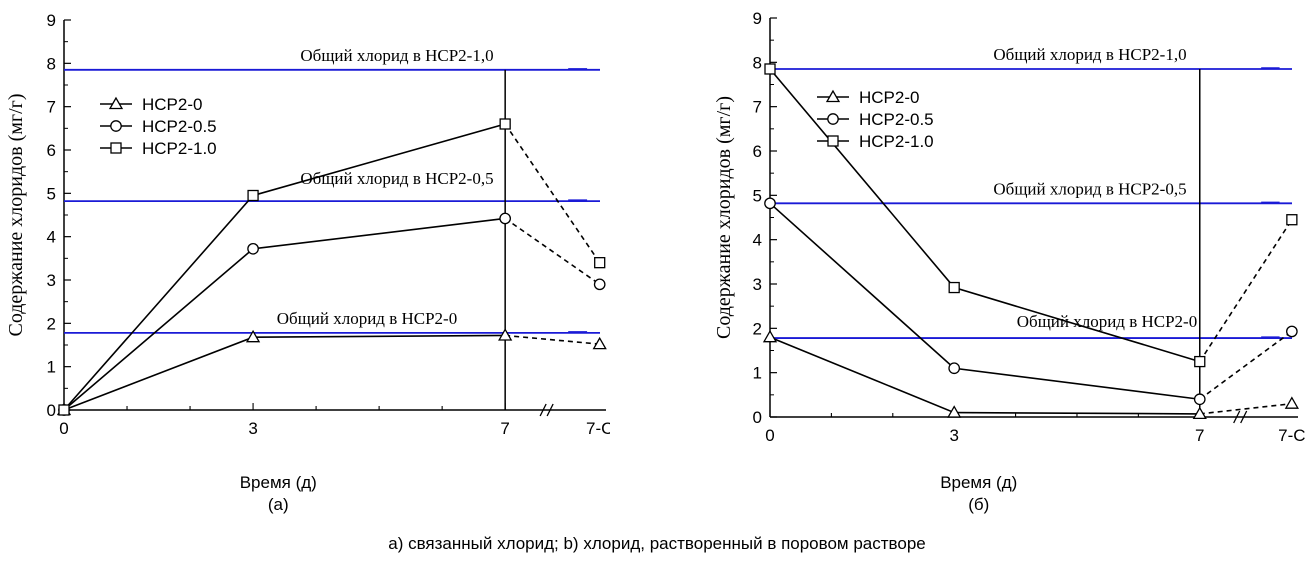 Image resolution: width=1314 pixels, height=568 pixels. Describe the element at coordinates (179, 148) in the screenshot. I see `chart-a-legend-label: HCP2-1.0` at that location.